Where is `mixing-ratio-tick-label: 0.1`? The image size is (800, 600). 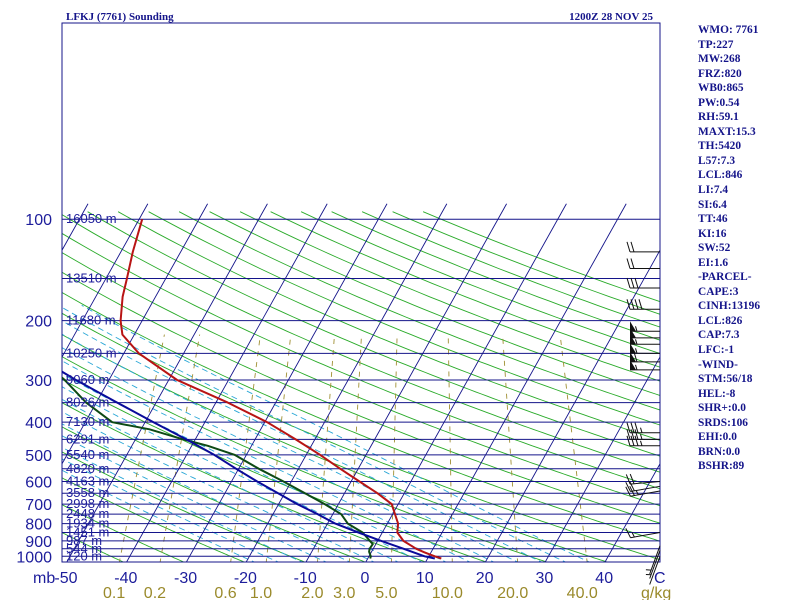
mixing-ratio-tick-label: 0.1 is located at coordinates (114, 592).